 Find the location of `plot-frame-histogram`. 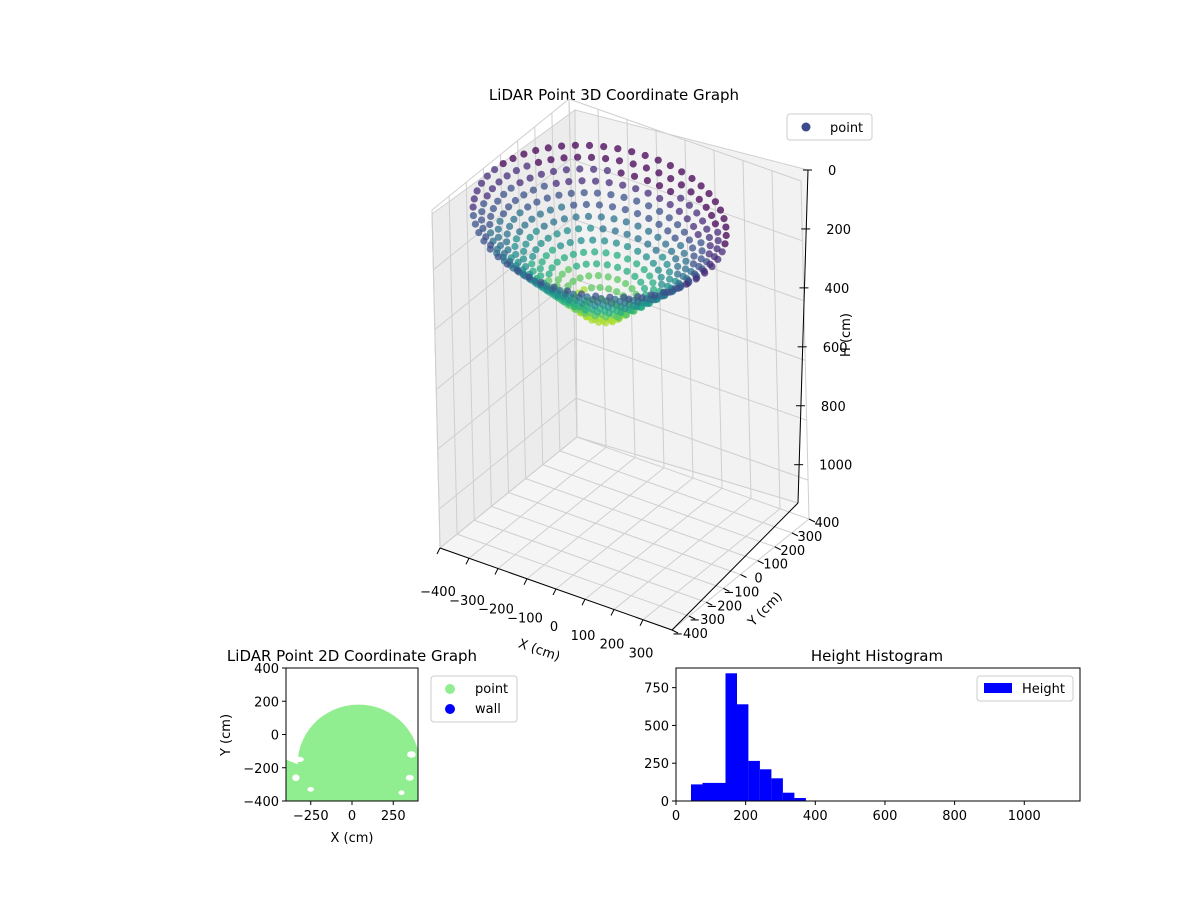

plot-frame-histogram is located at coordinates (878, 734).